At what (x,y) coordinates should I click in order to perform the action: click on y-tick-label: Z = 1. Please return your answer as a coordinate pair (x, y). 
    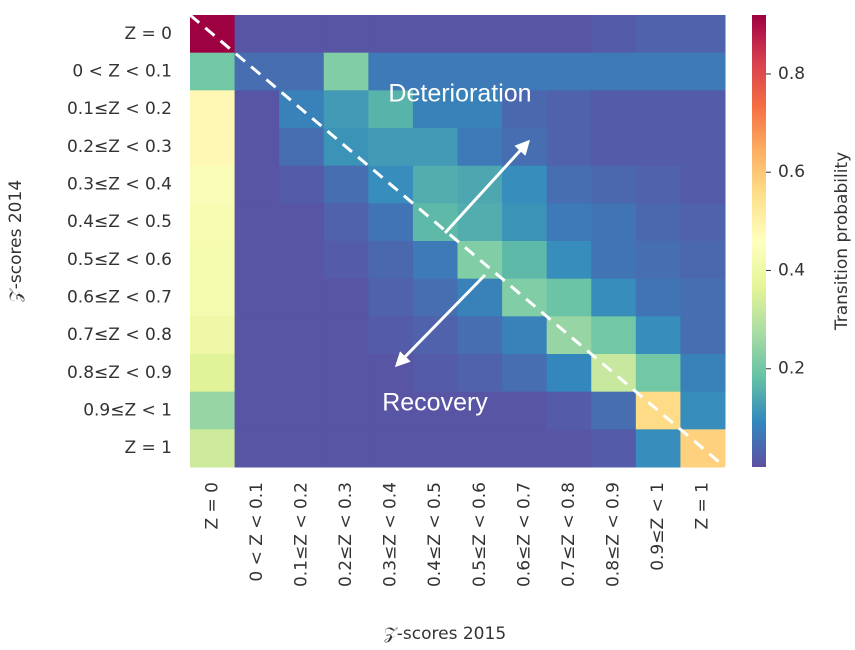
    Looking at the image, I should click on (148, 448).